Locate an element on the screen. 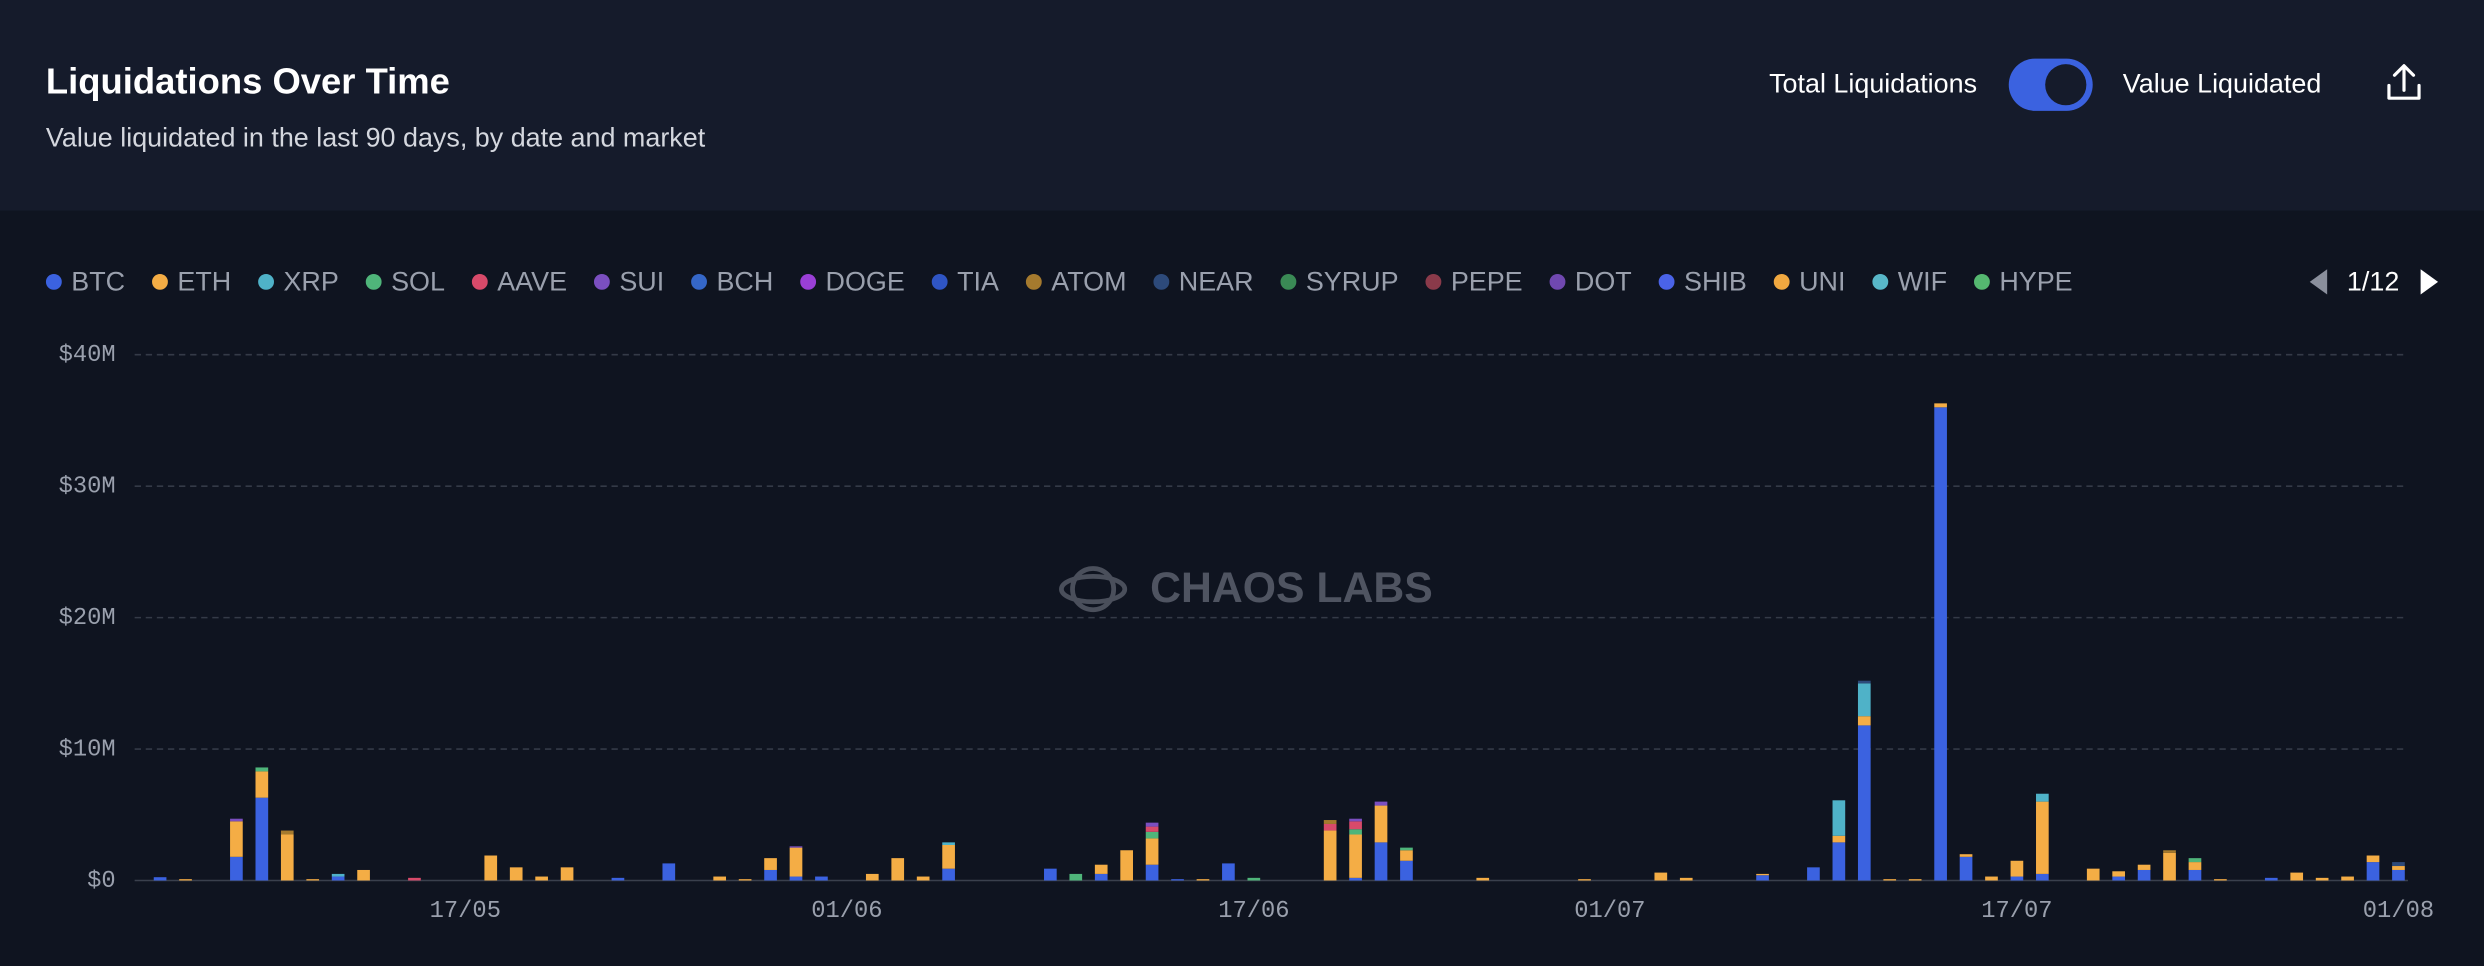  y-tick-label: $10M is located at coordinates (87, 749).